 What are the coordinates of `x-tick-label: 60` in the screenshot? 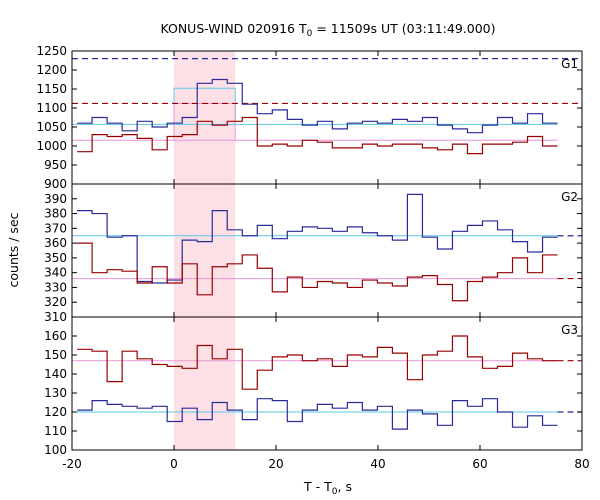 It's located at (479, 464).